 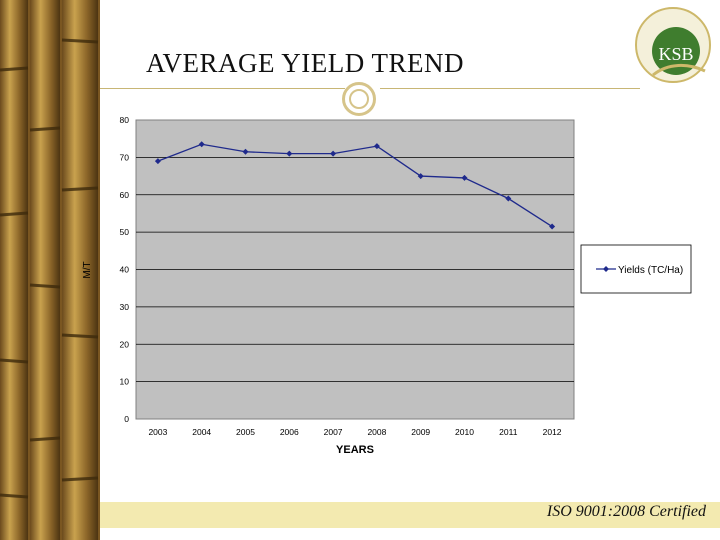 I want to click on x-tick-label: 2011, so click(x=508, y=432).